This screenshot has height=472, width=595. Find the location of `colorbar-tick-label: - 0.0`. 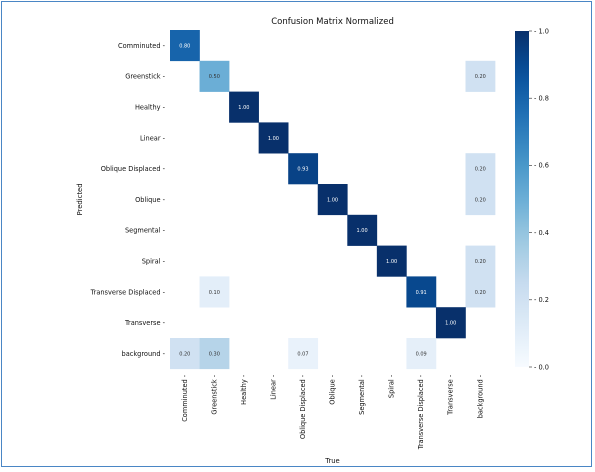

colorbar-tick-label: - 0.0 is located at coordinates (541, 367).